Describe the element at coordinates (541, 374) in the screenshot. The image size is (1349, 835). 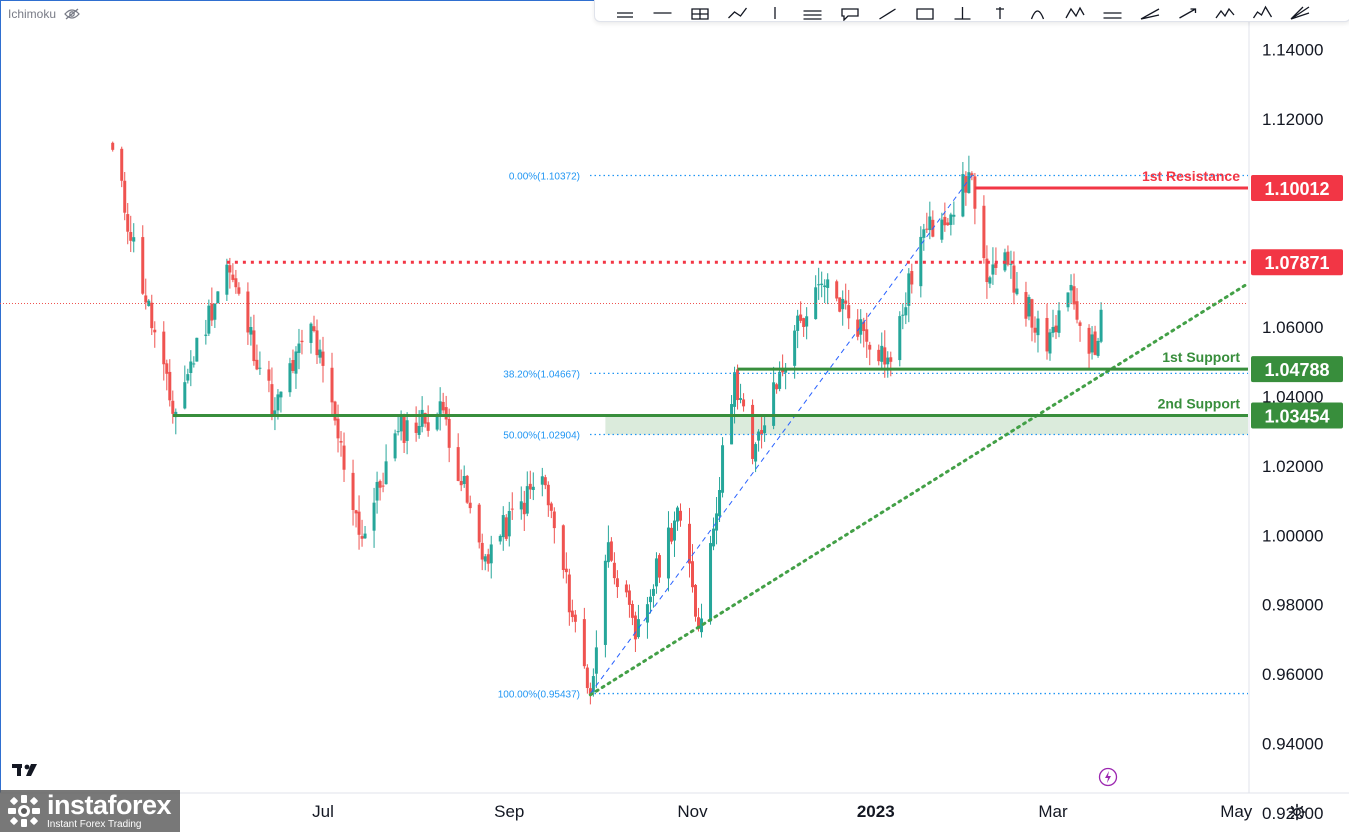
I see `fib-level-label: 38.20%(1.04667)` at that location.